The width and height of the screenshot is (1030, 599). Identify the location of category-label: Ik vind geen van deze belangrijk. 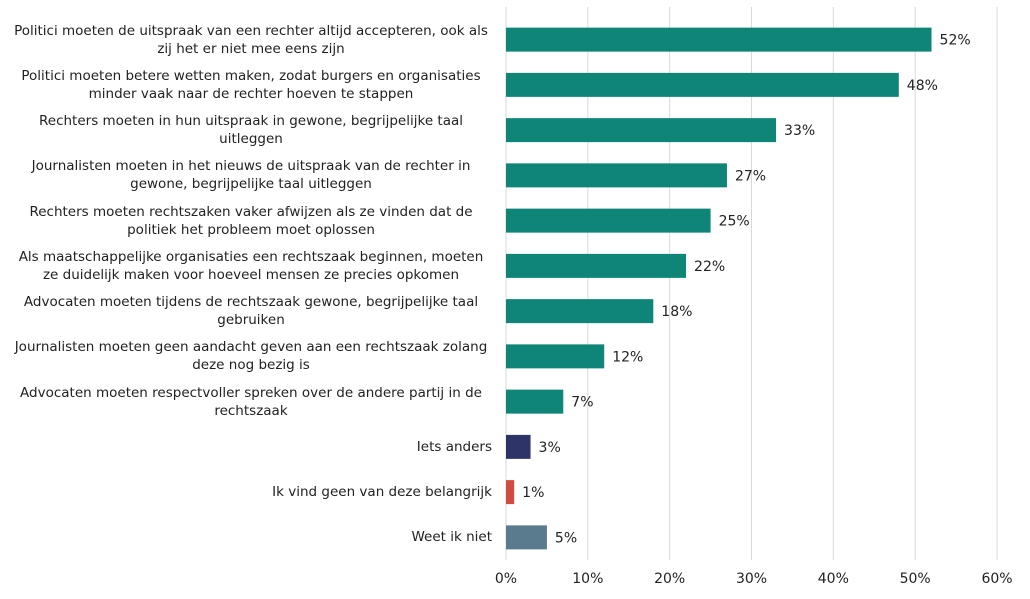
(382, 492).